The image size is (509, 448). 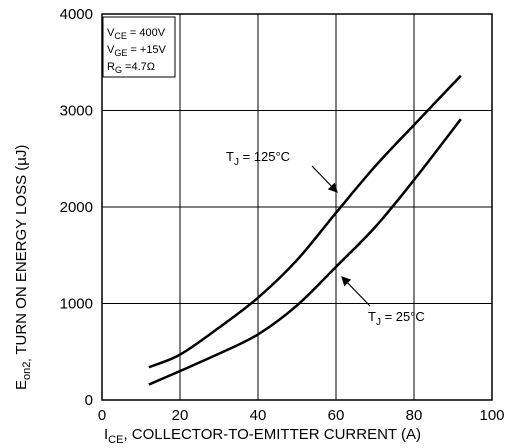 I want to click on annotation-125c: TJ = 125°C, so click(x=258, y=158).